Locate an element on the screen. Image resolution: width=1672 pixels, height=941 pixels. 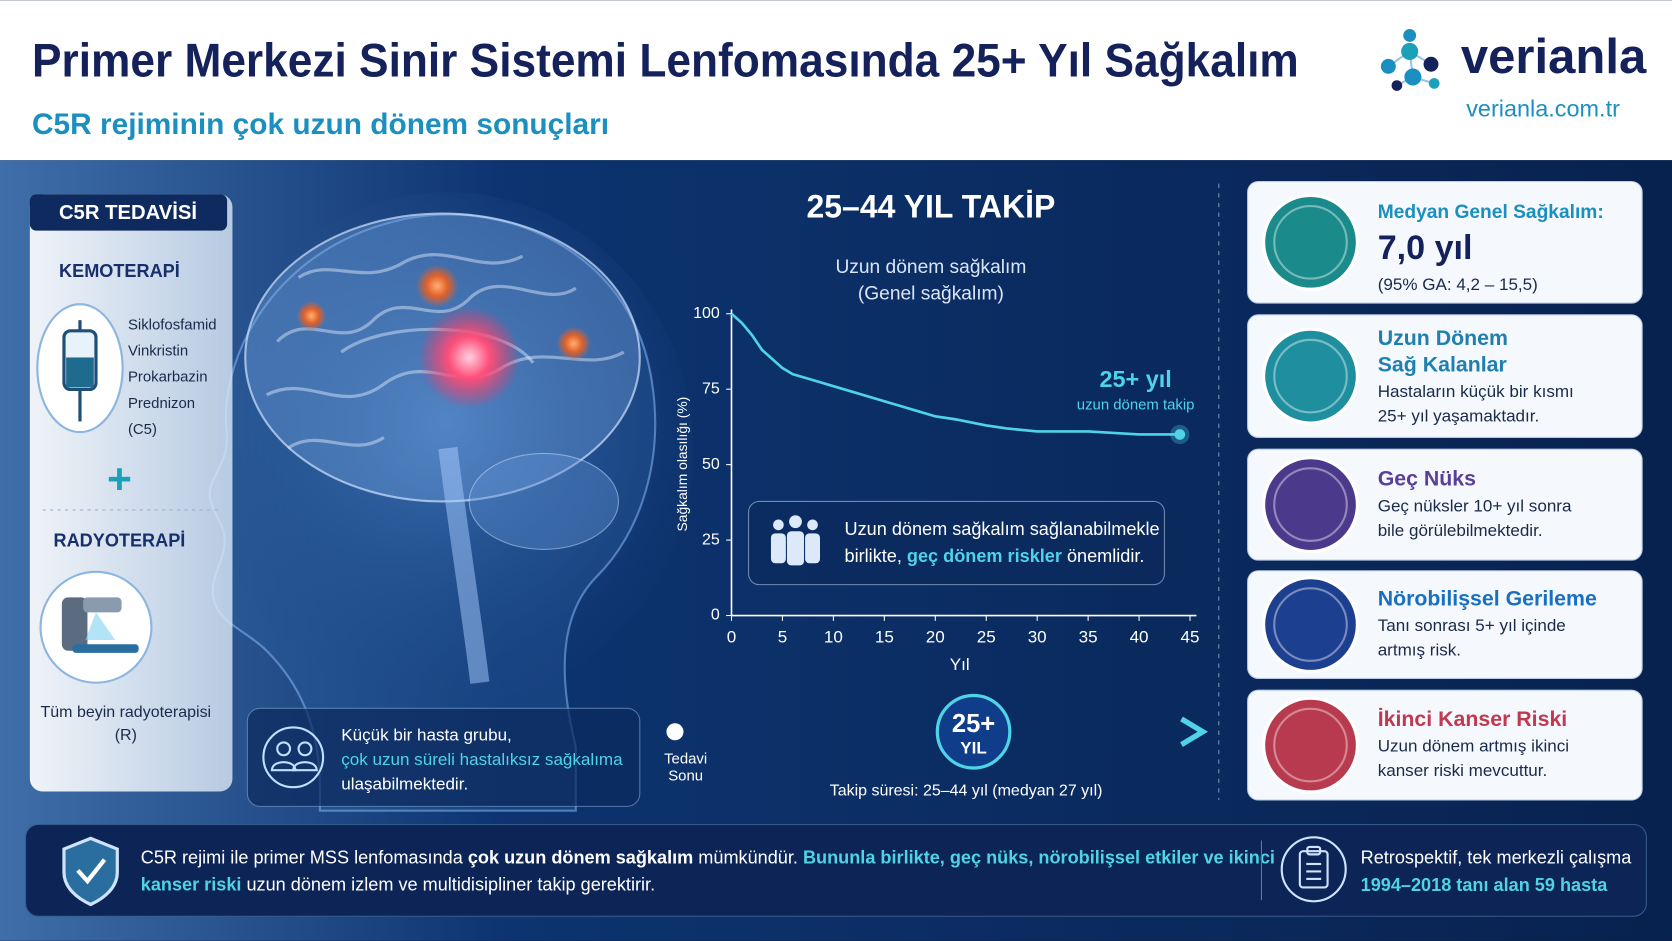
y-tick-label: 50 is located at coordinates (711, 464).